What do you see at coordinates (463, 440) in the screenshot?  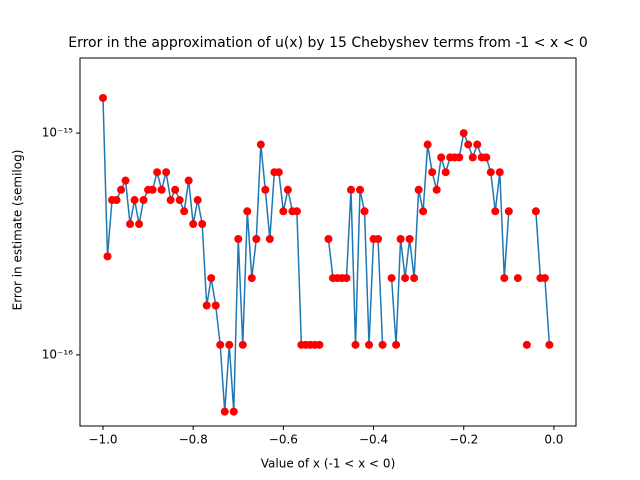 I see `x-tick-label: −0.2` at bounding box center [463, 440].